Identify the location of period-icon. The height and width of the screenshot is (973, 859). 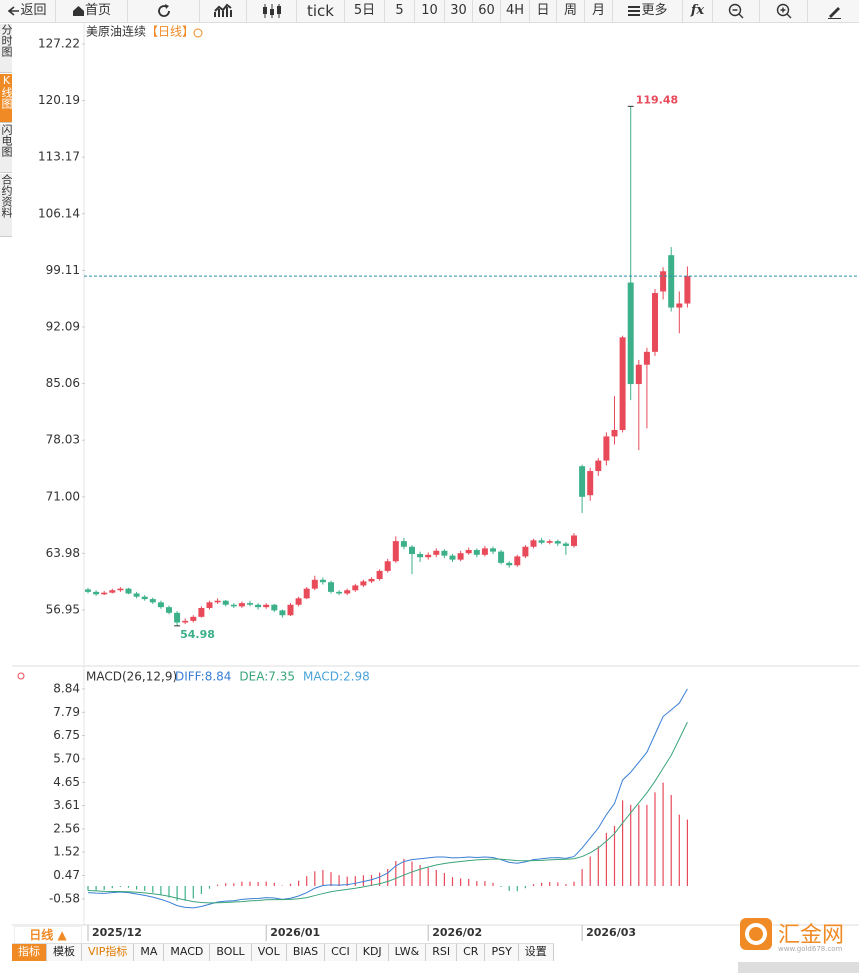
(198, 33).